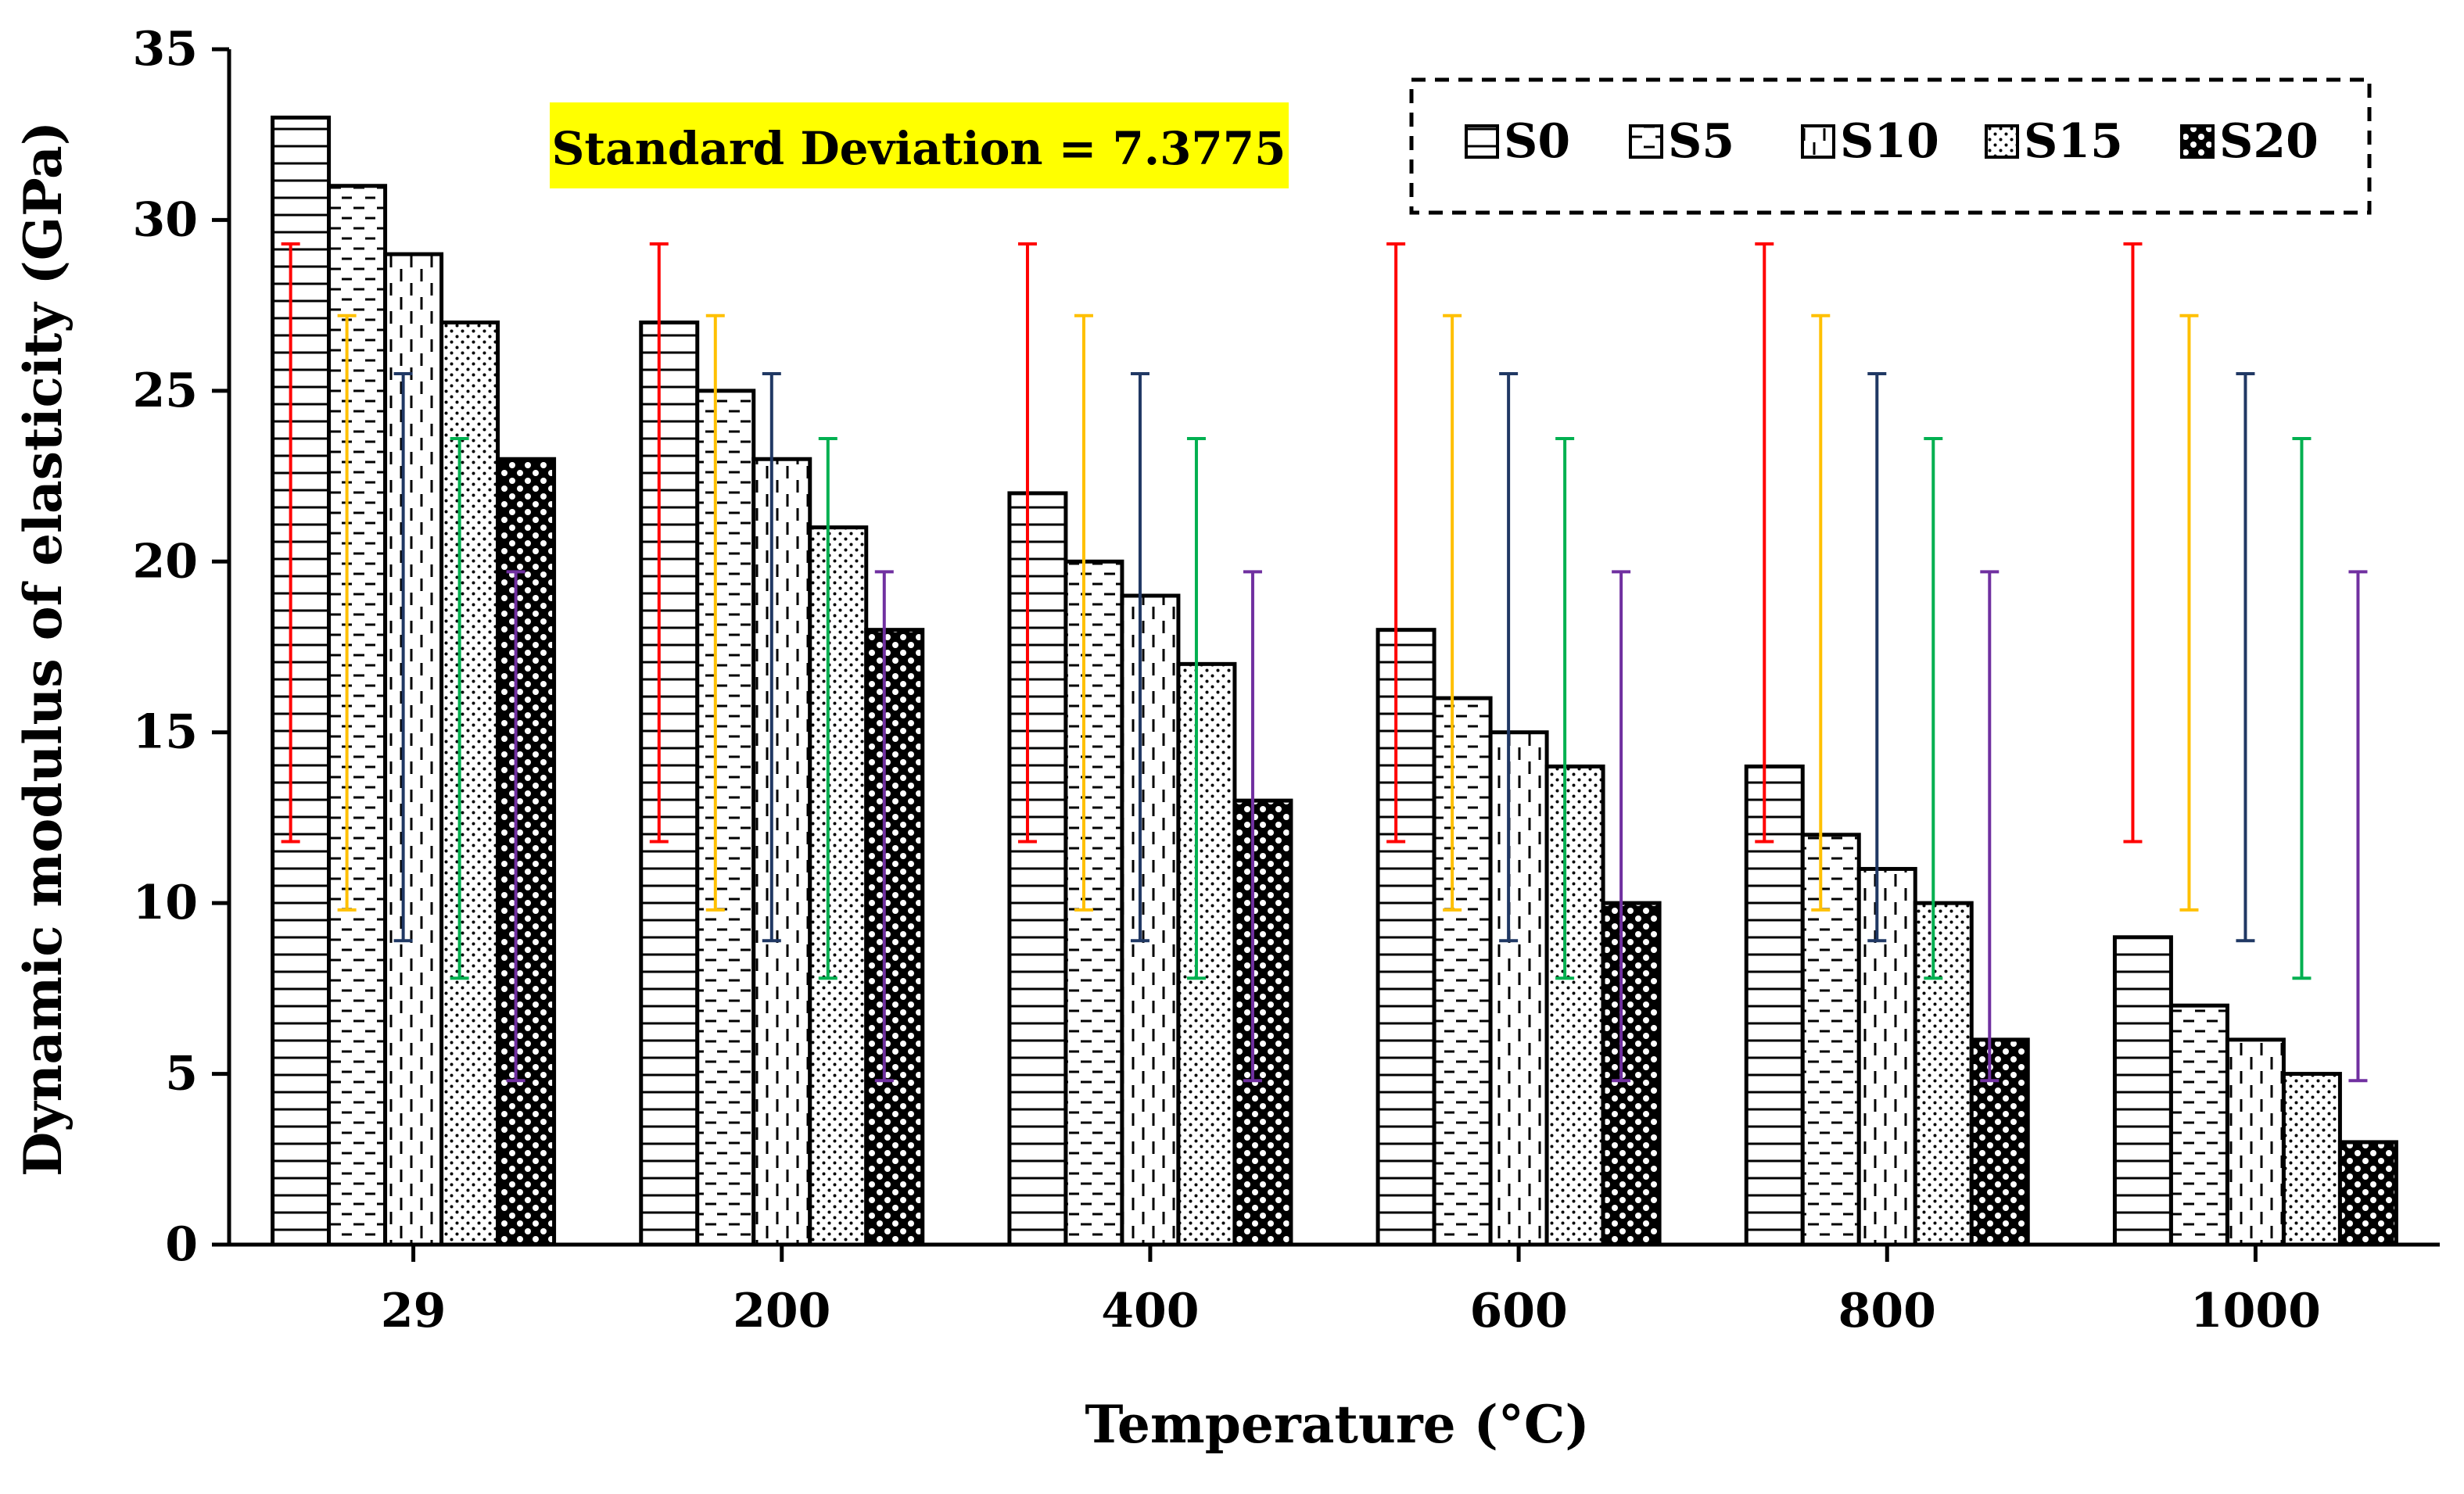  I want to click on x-tick-label-600: 600, so click(1518, 1311).